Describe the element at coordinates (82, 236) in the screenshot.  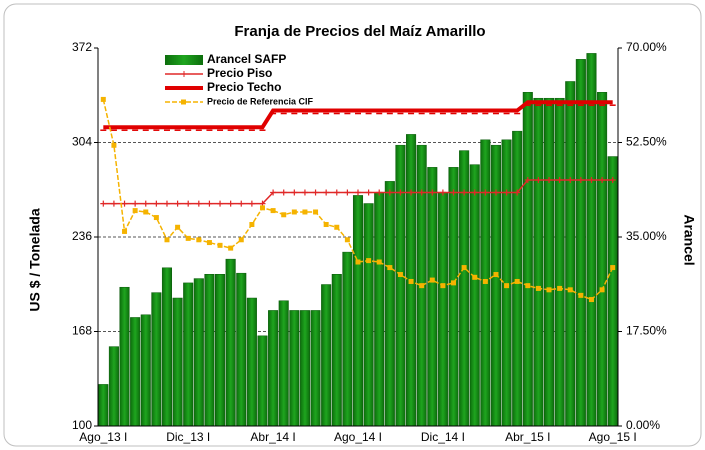
I see `y-tick-label: 236` at that location.